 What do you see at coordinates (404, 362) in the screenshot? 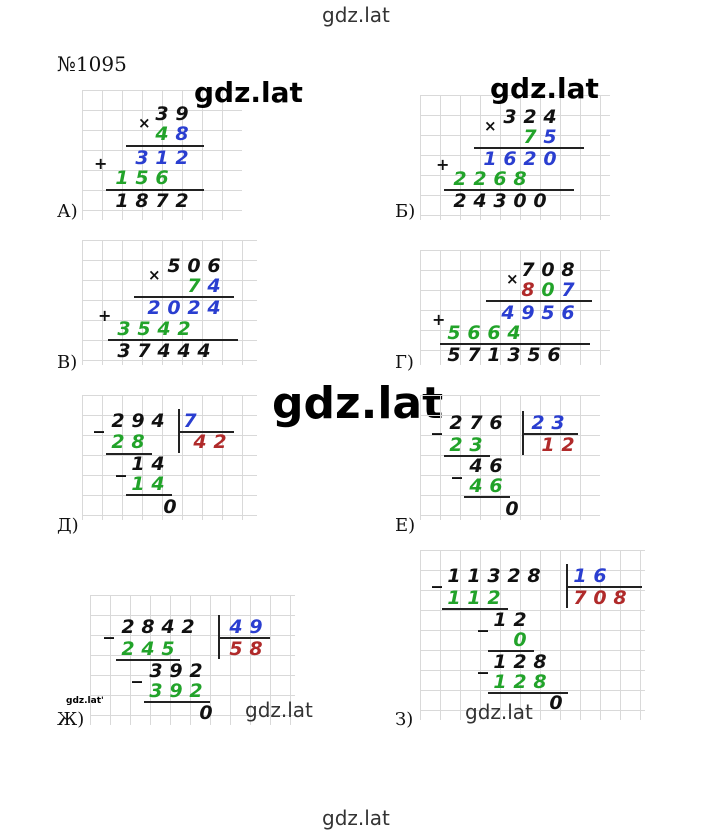
I see `label-g: Г)` at bounding box center [404, 362].